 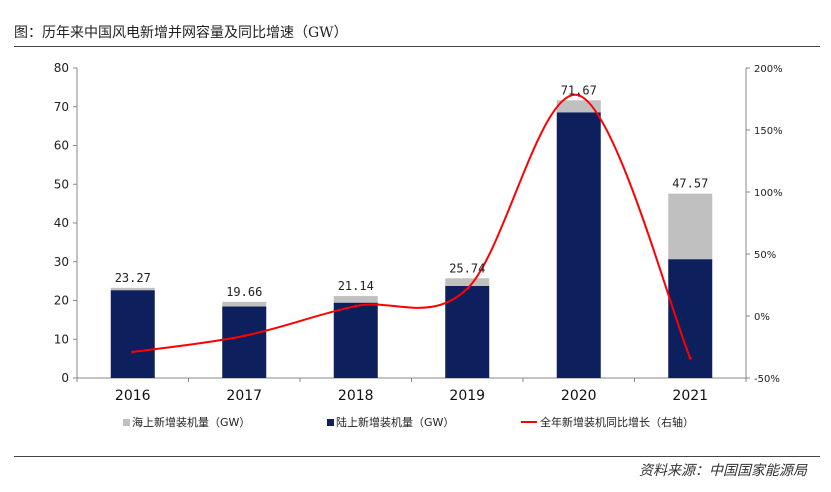 What do you see at coordinates (767, 379) in the screenshot?
I see `right-tick-label: -50%` at bounding box center [767, 379].